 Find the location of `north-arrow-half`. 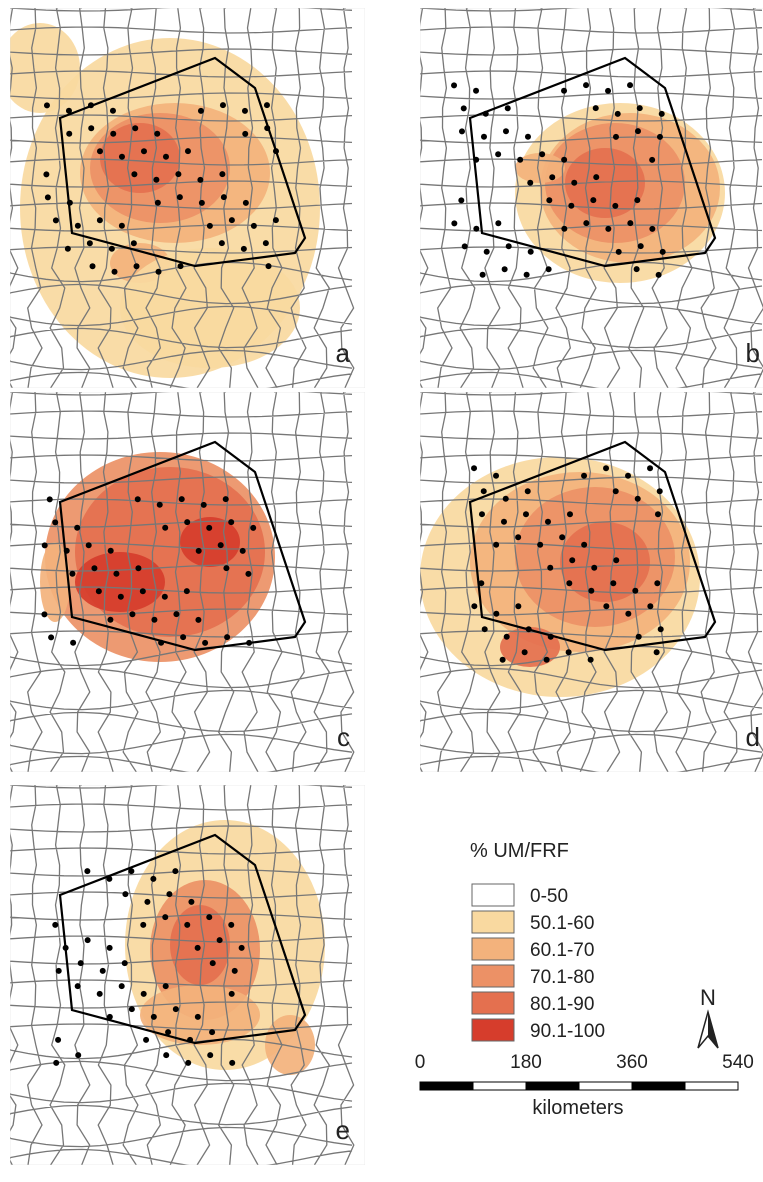

north-arrow-half is located at coordinates (713, 1030).